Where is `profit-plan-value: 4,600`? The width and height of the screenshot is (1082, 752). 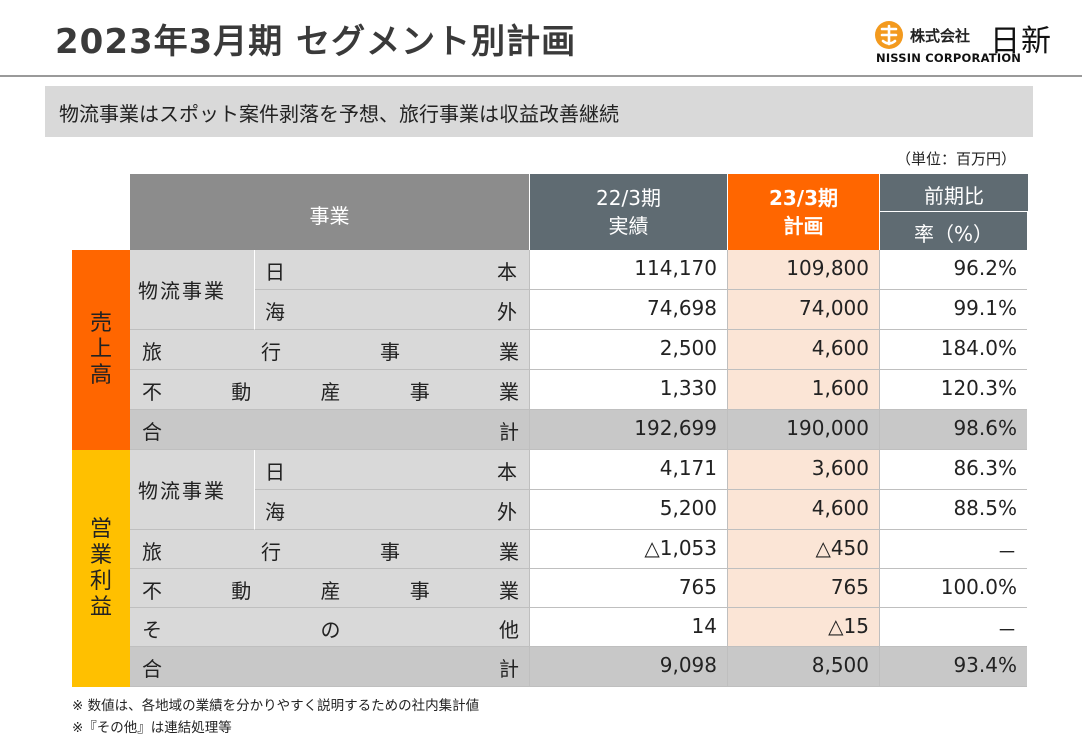
profit-plan-value: 4,600 is located at coordinates (804, 510).